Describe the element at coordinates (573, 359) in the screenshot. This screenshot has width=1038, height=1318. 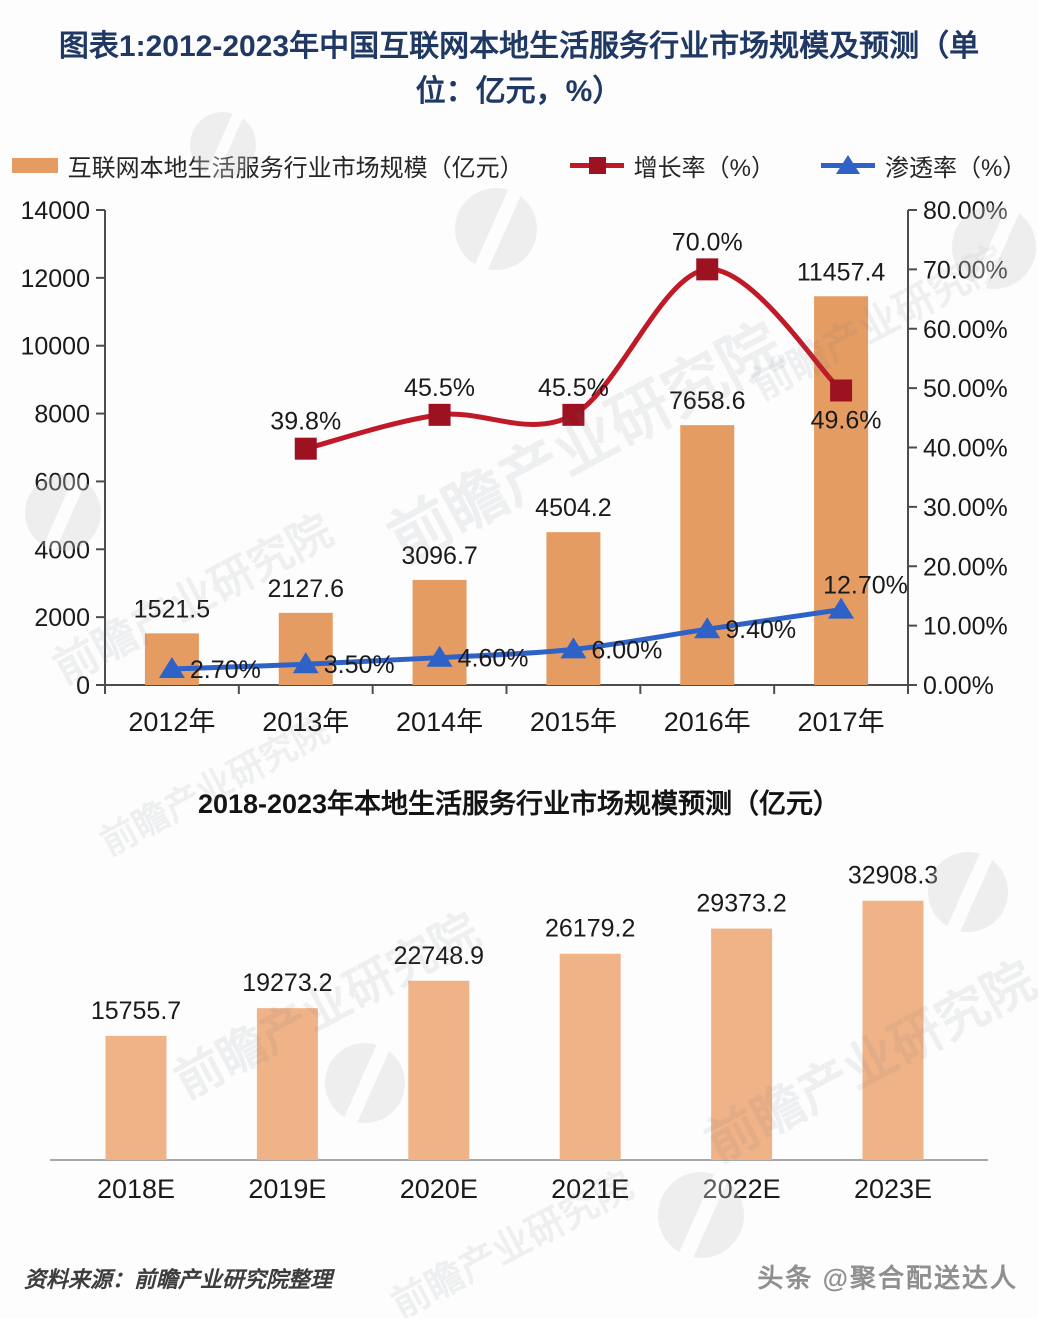
I see `growth-rate-line` at that location.